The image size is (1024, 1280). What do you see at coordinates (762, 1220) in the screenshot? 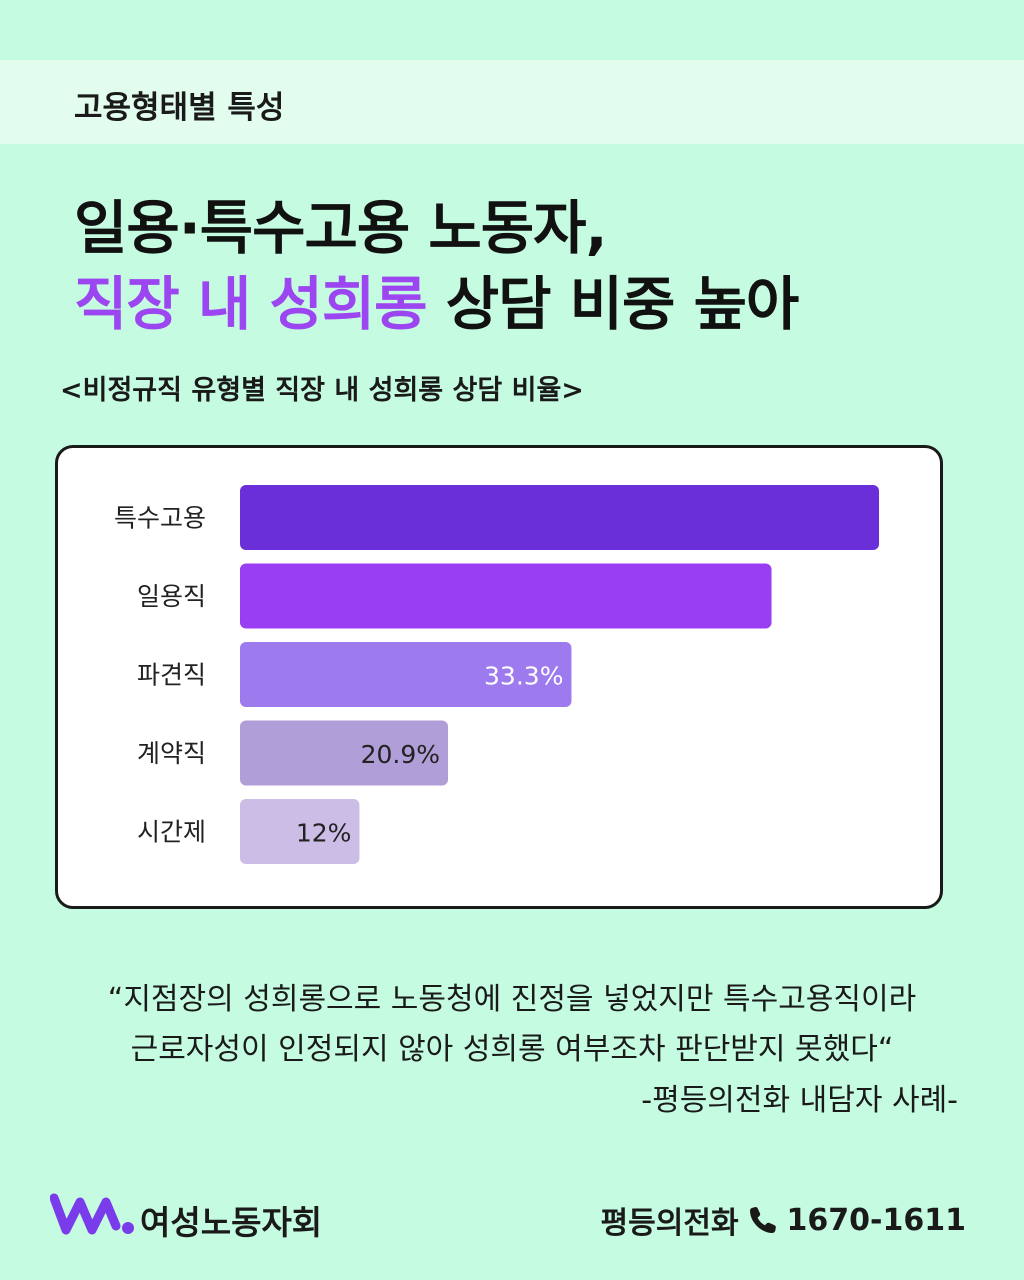
I see `phone-icon` at bounding box center [762, 1220].